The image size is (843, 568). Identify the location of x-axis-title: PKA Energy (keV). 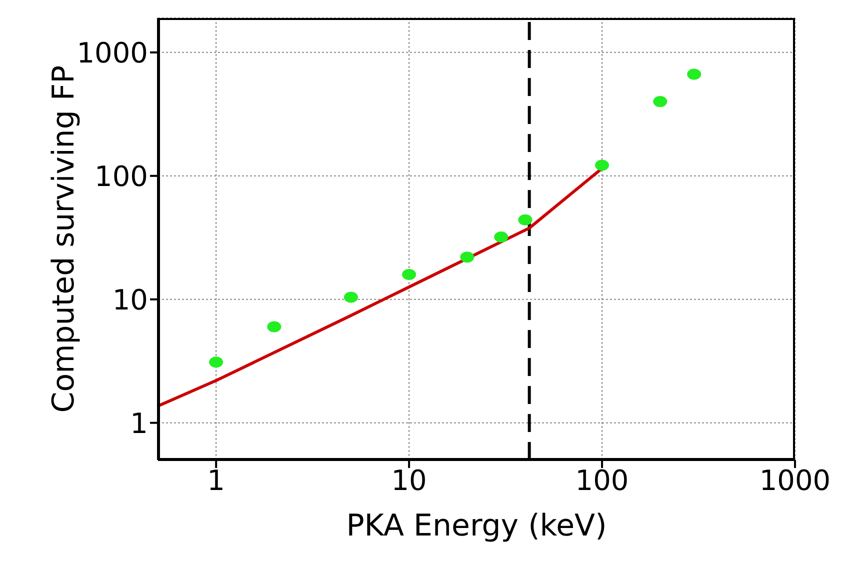
(476, 526).